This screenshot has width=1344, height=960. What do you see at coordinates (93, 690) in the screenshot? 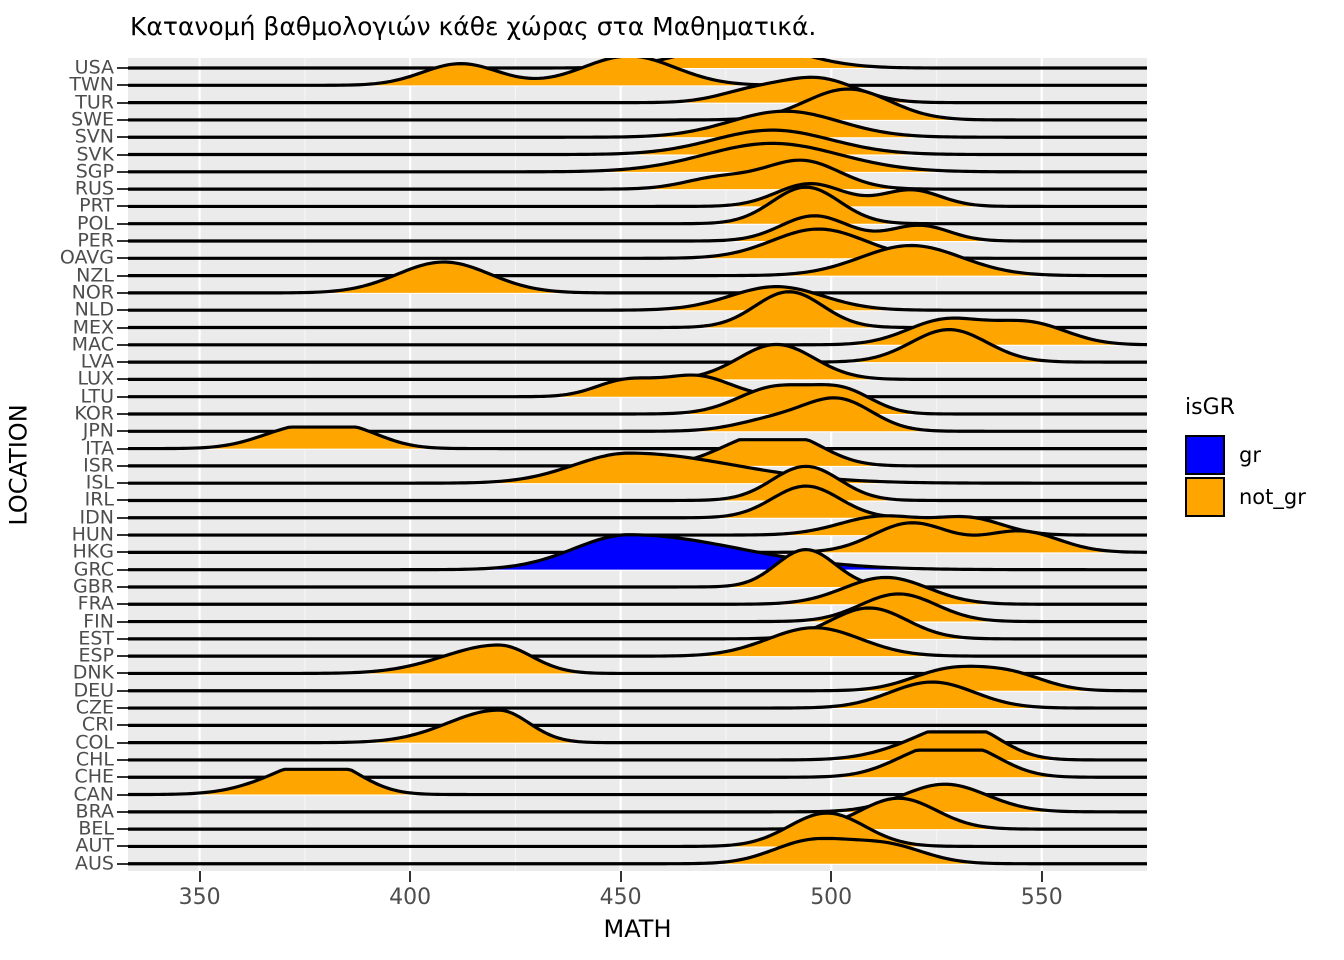
I see `y-tick-label-deu: DEU` at bounding box center [93, 690].